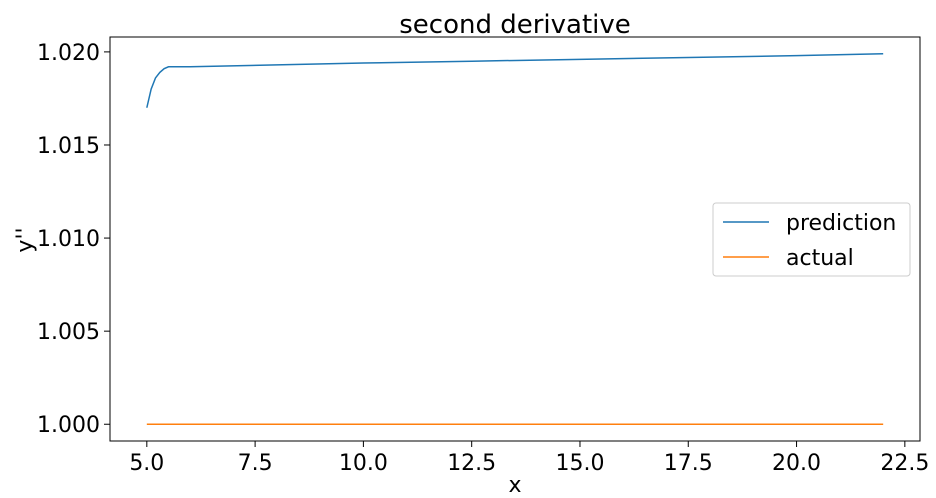 The height and width of the screenshot is (498, 936). What do you see at coordinates (579, 463) in the screenshot?
I see `x-tick-label: 15.0` at bounding box center [579, 463].